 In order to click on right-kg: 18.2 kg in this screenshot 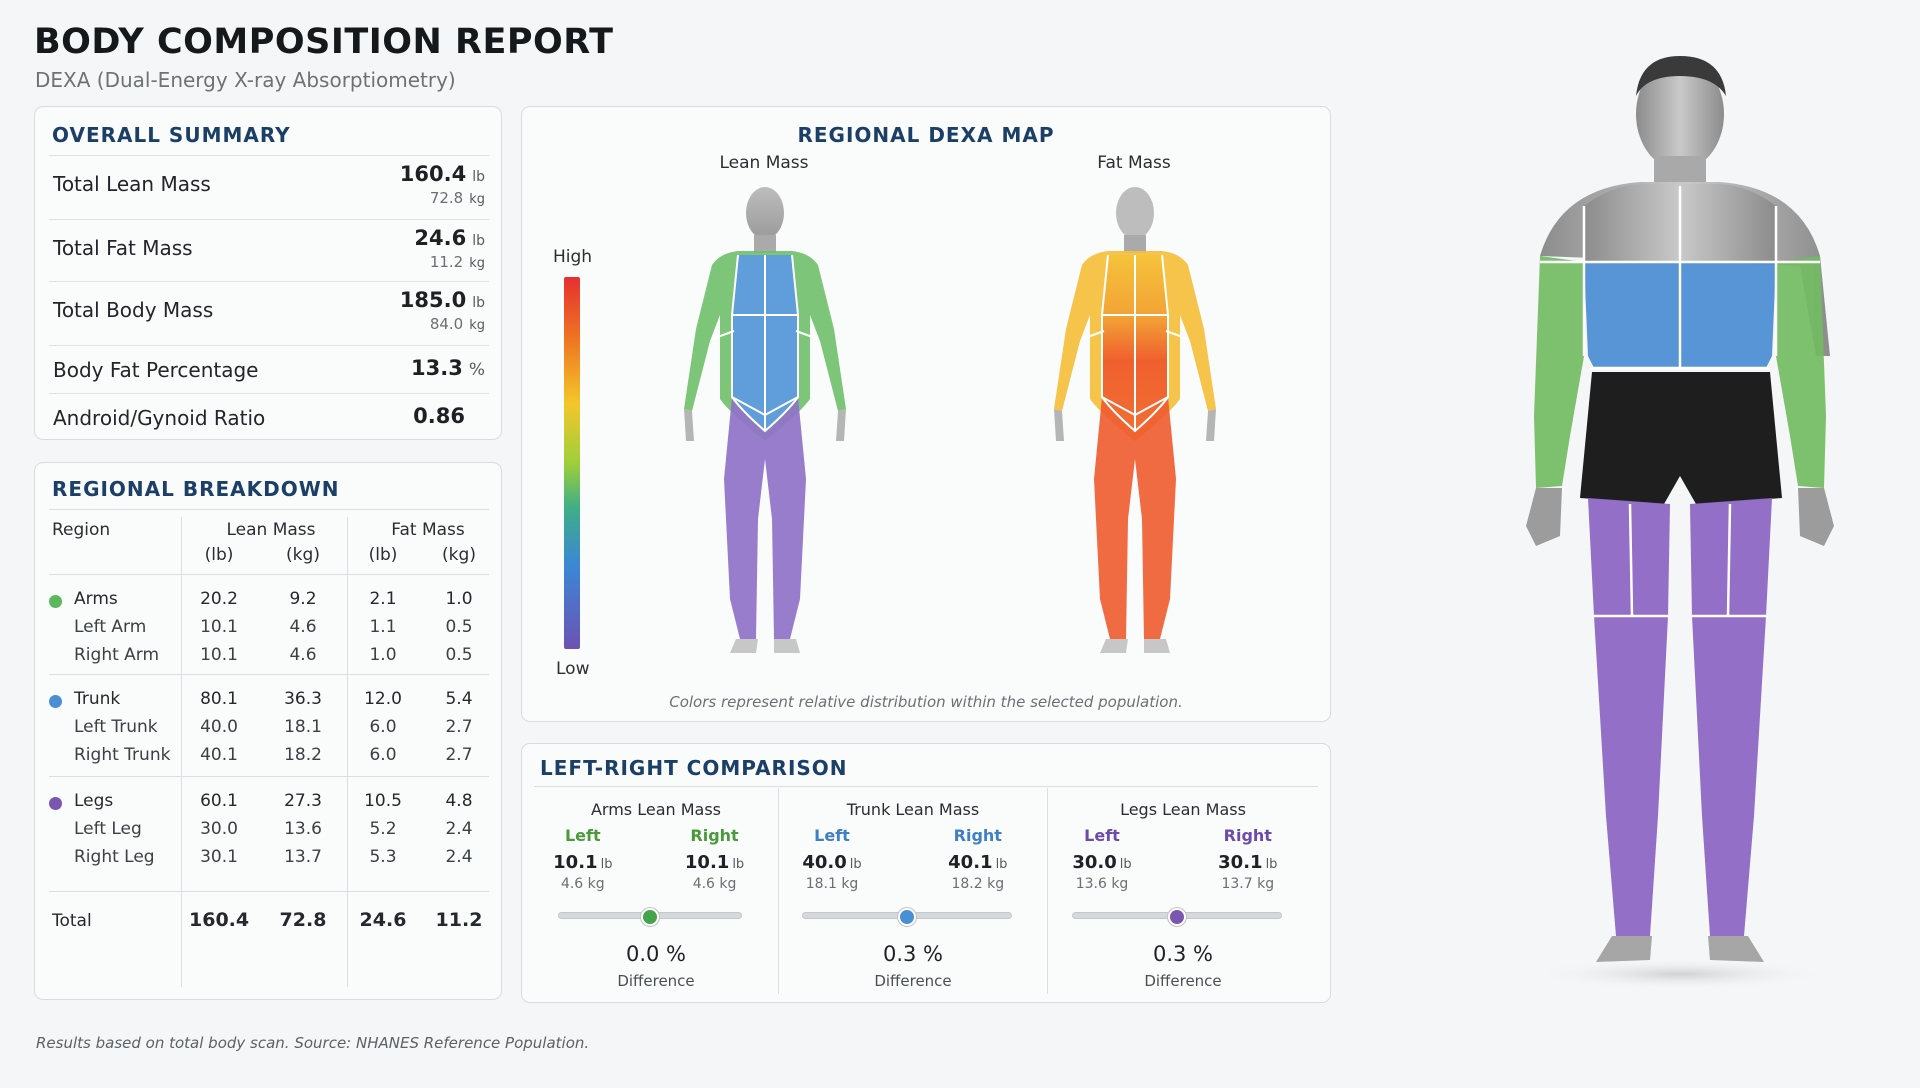, I will do `click(978, 884)`.